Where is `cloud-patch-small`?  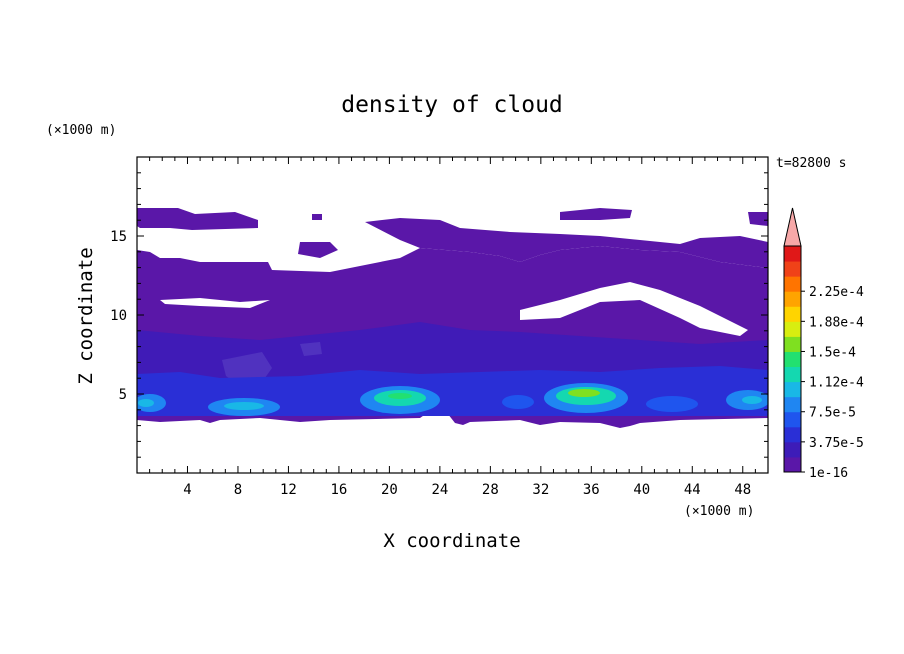
cloud-patch-small is located at coordinates (317, 217).